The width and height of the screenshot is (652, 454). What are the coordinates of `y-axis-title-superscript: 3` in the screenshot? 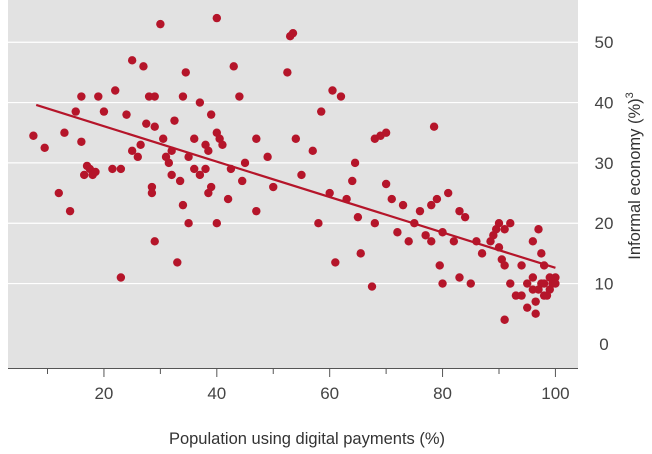 It's located at (630, 95).